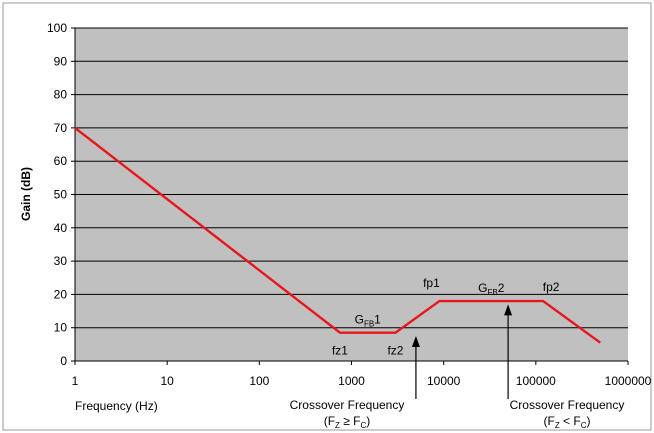 The height and width of the screenshot is (433, 654). What do you see at coordinates (61, 61) in the screenshot?
I see `y-tick-label: 90` at bounding box center [61, 61].